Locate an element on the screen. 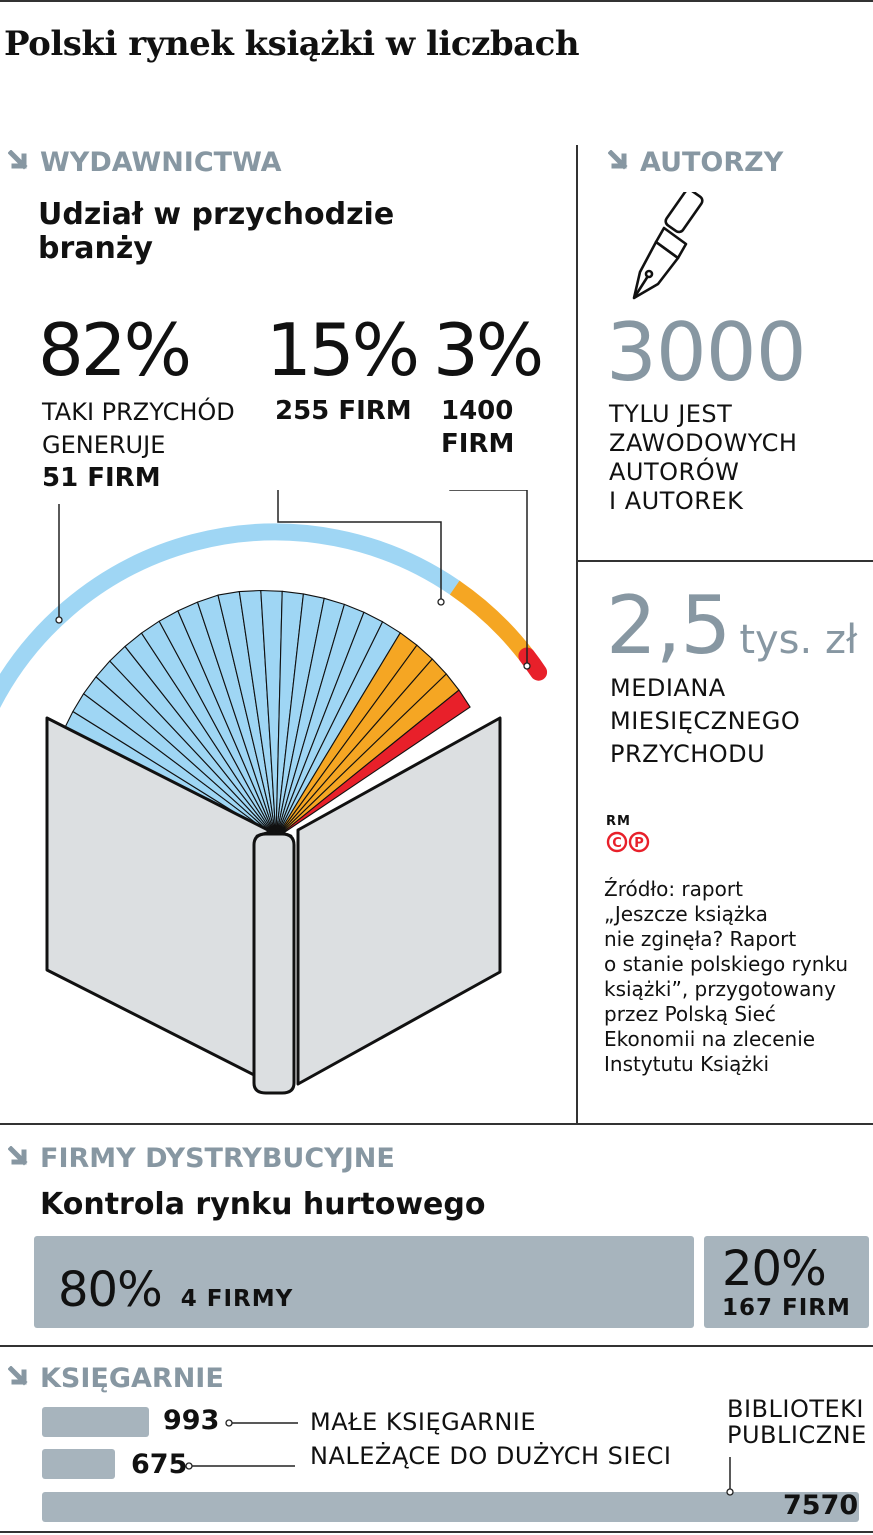 This screenshot has height=1535, width=873. source-line: Źródło: raport is located at coordinates (673, 889).